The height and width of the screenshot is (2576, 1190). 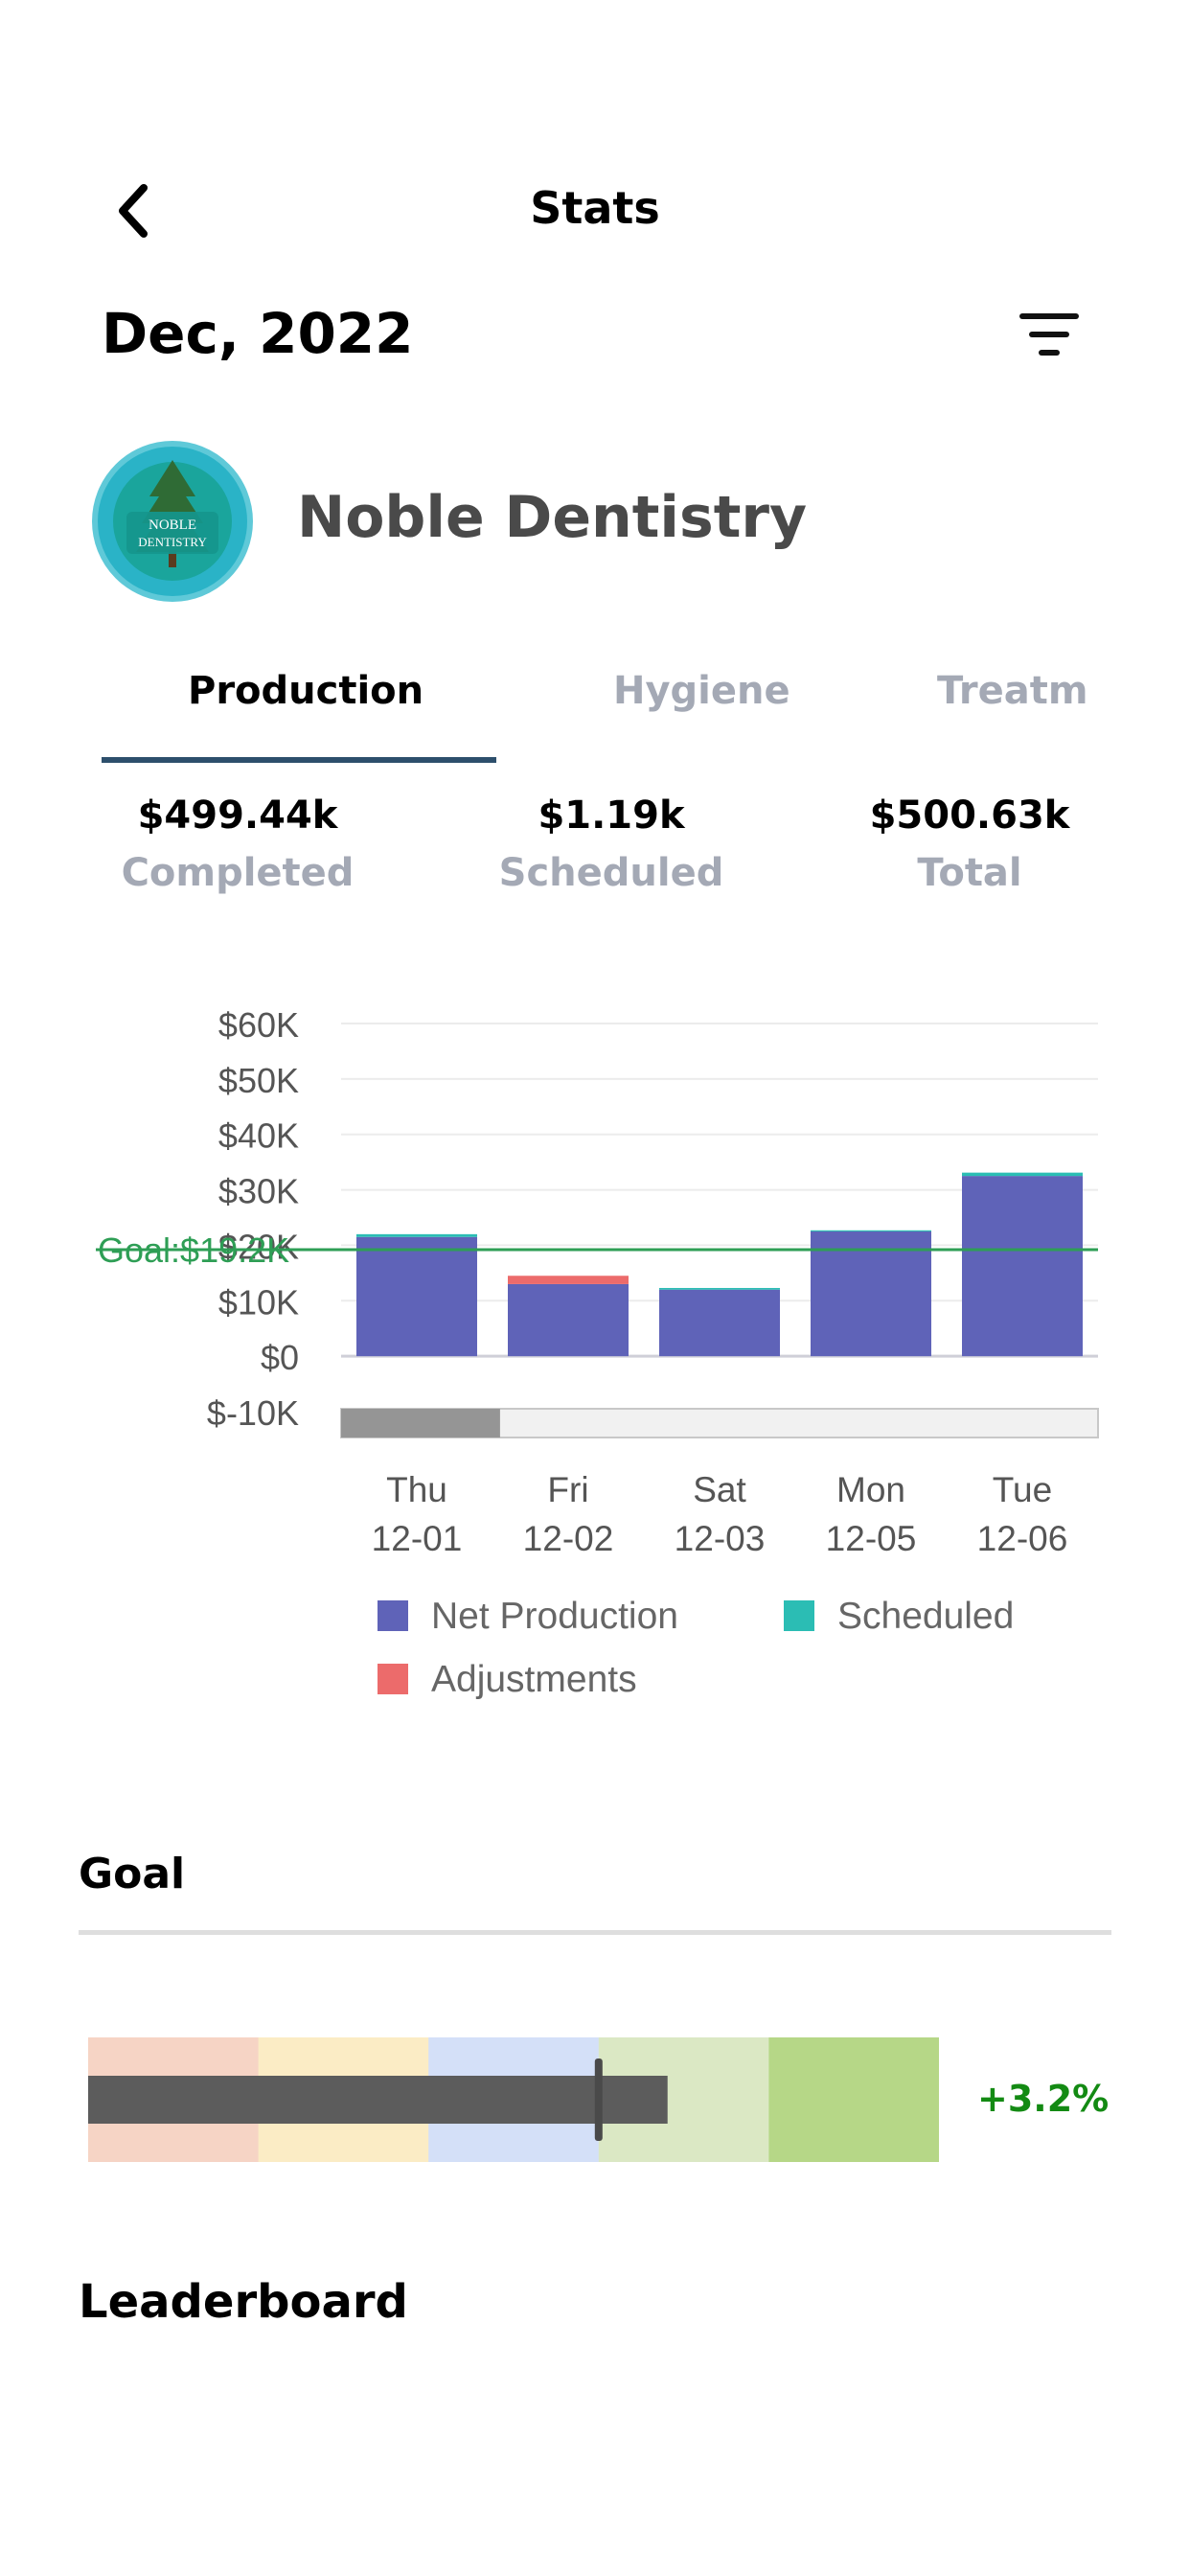 I want to click on summary-value: $500.63k, so click(x=969, y=816).